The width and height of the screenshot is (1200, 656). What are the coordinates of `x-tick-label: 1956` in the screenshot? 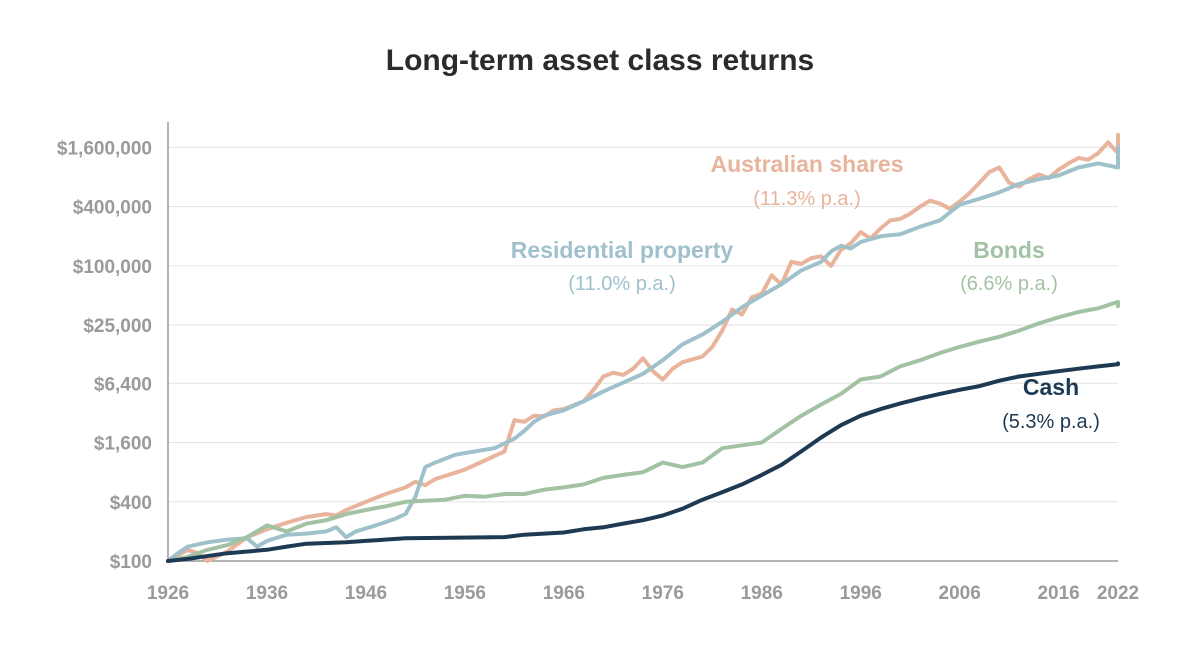 It's located at (465, 593).